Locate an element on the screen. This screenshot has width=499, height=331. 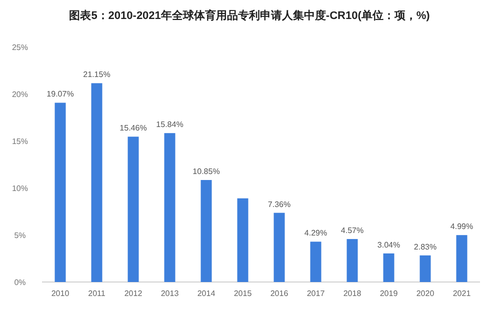
xtick: 2018 is located at coordinates (352, 293).